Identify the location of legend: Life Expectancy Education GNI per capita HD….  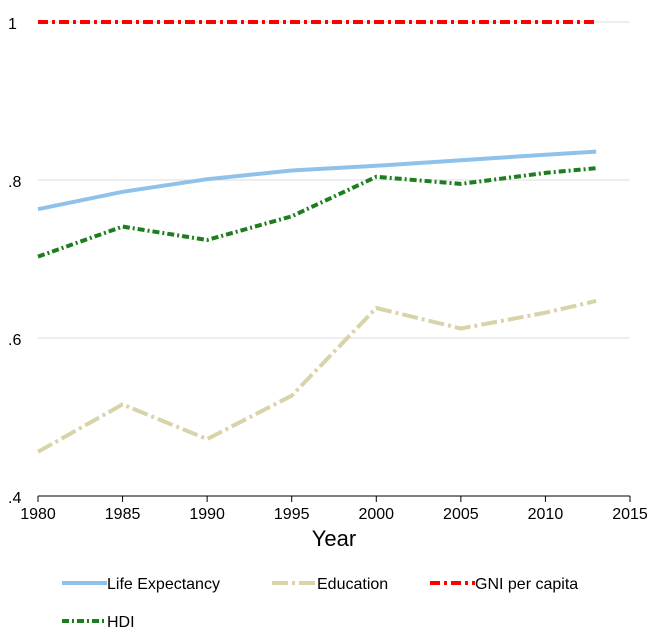
(320, 603).